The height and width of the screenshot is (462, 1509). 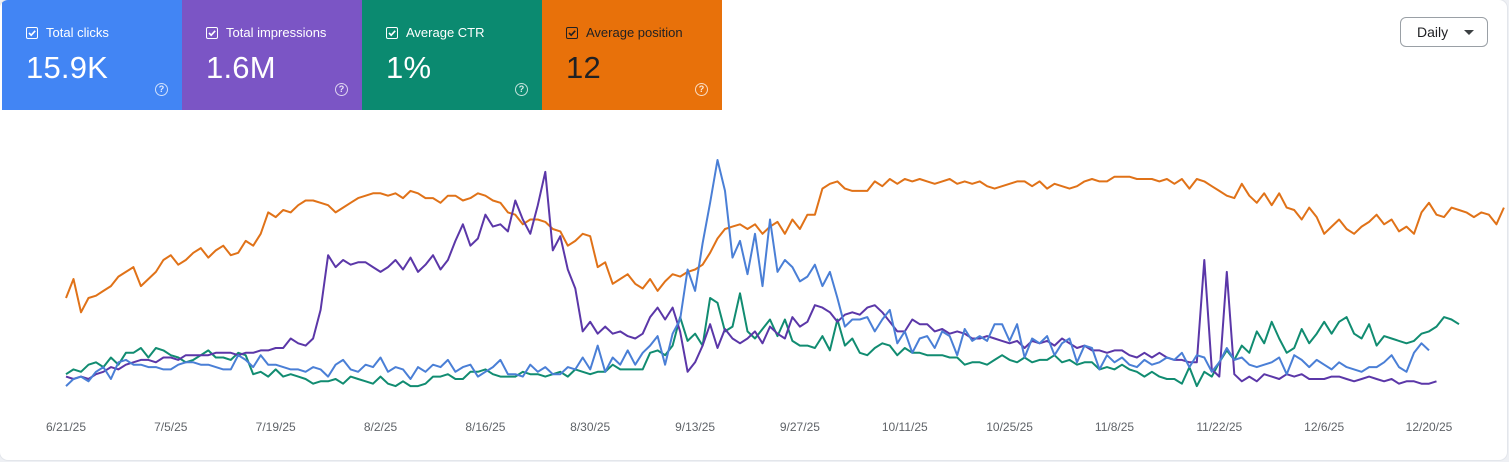 What do you see at coordinates (1009, 427) in the screenshot?
I see `x-tick-label: 10/25/25` at bounding box center [1009, 427].